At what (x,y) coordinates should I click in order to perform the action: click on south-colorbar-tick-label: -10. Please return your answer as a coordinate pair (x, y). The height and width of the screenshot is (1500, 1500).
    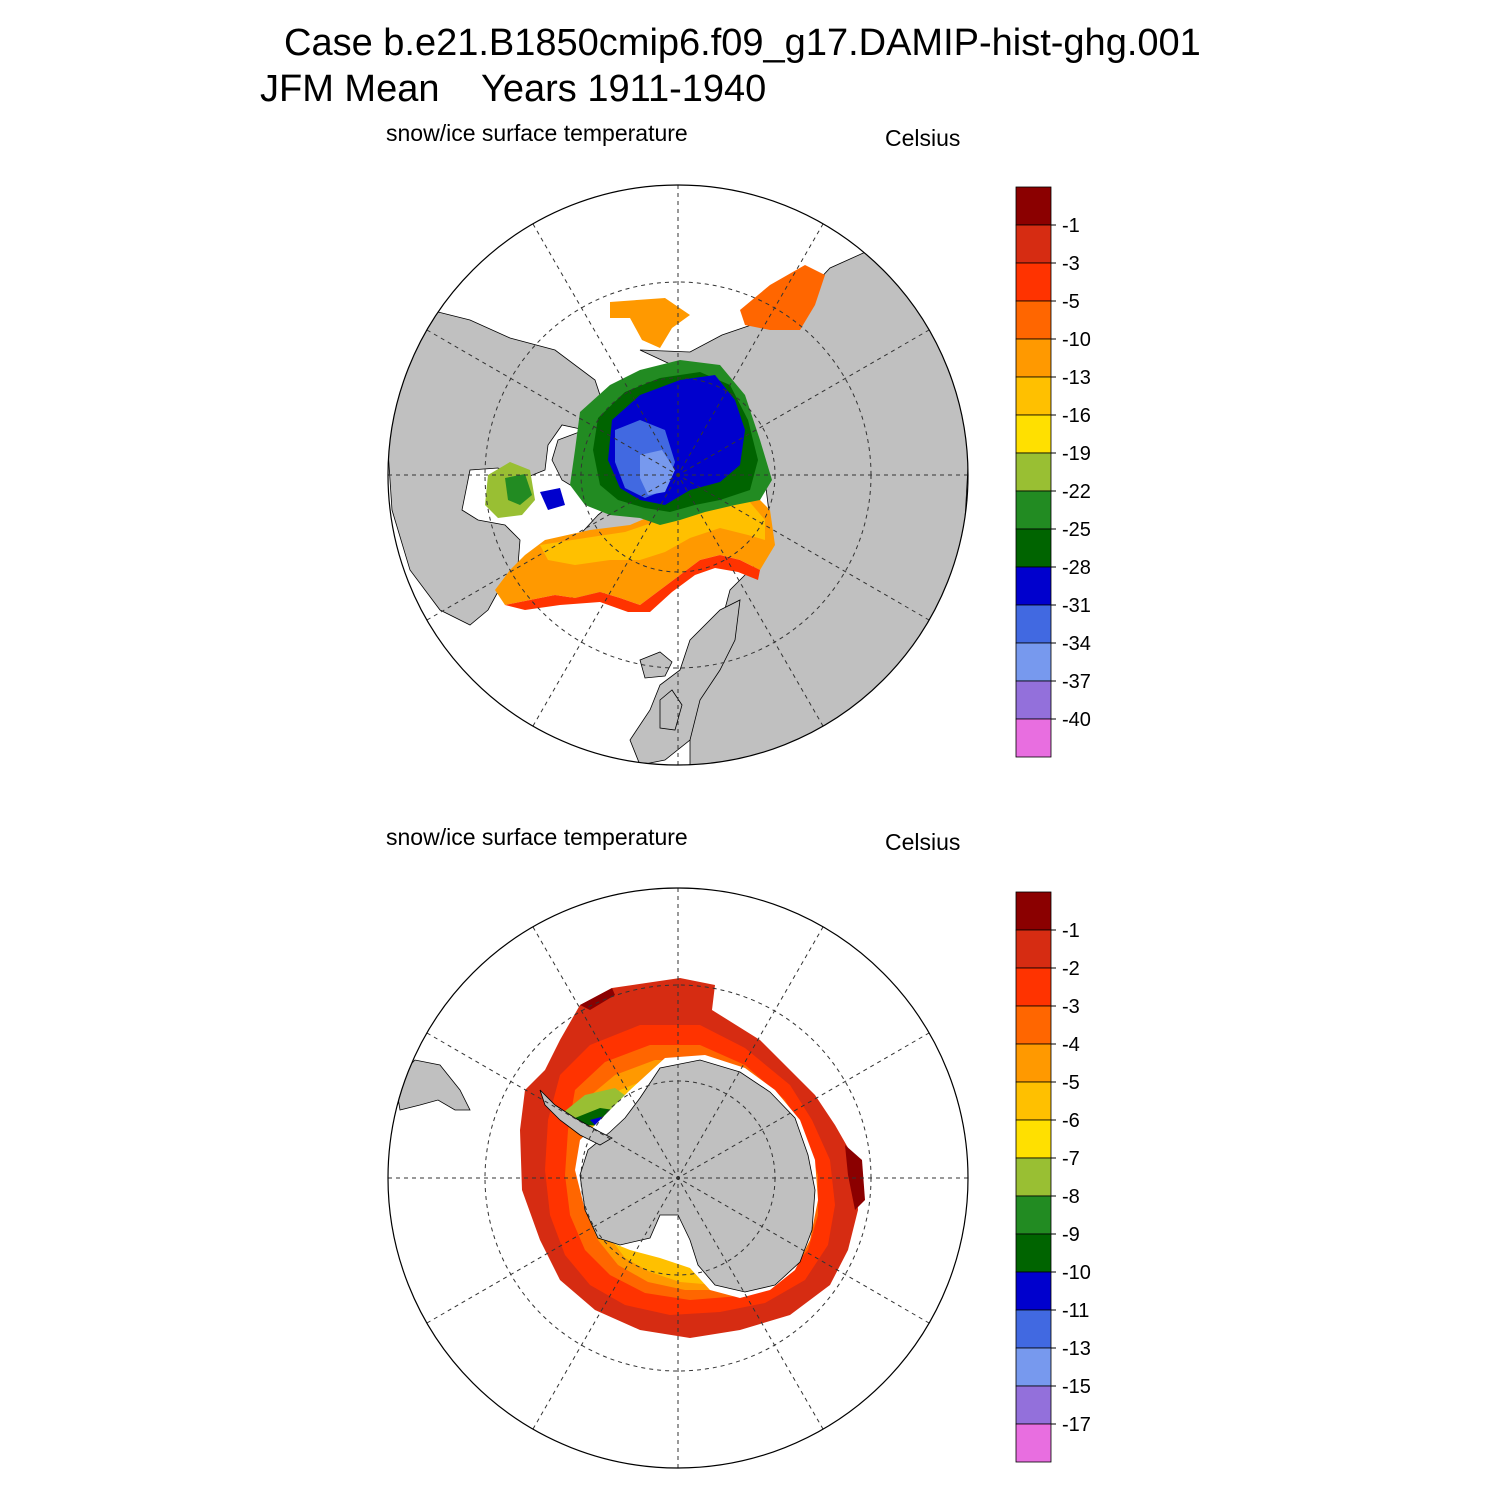
    Looking at the image, I should click on (1076, 1273).